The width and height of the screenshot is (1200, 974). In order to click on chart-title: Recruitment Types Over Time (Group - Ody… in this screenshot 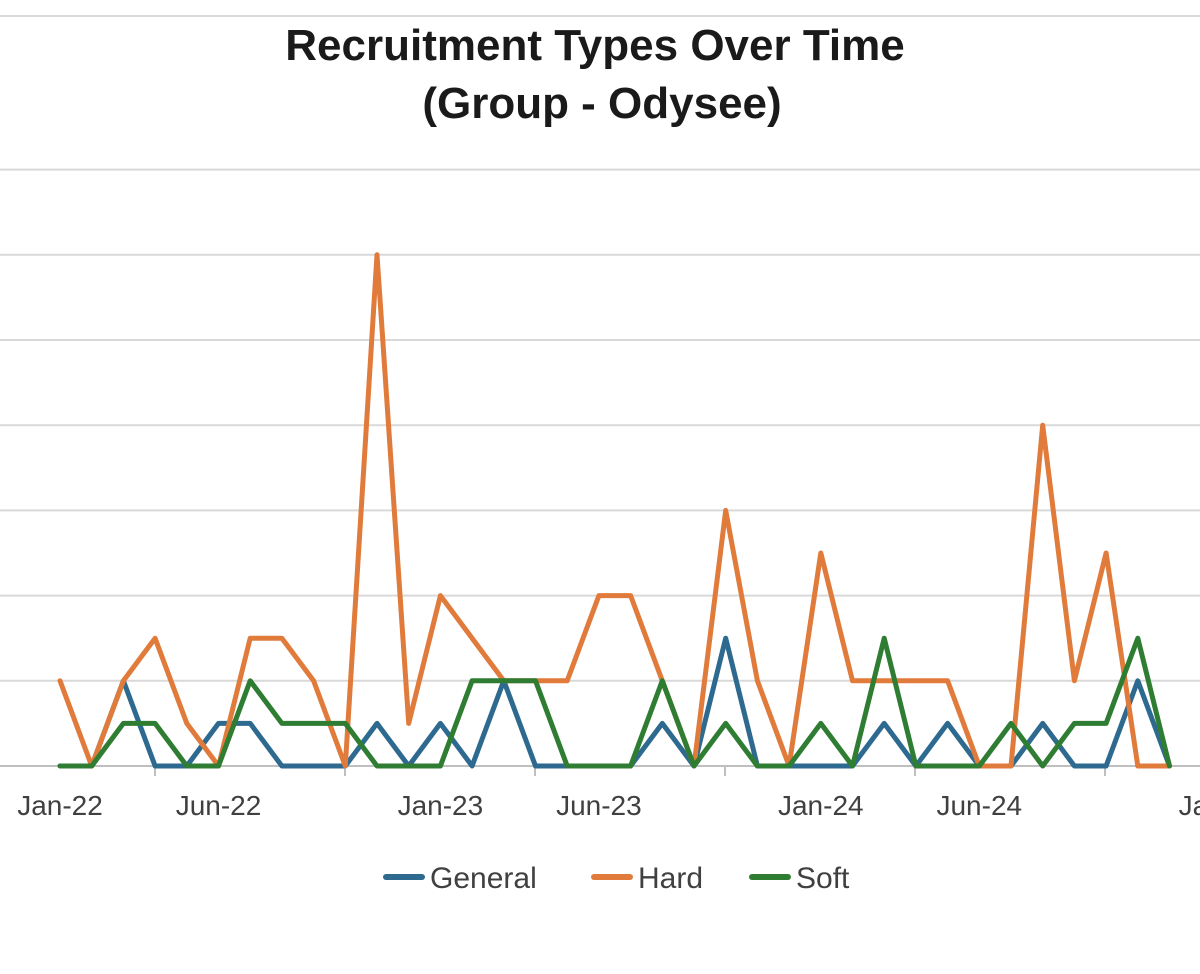, I will do `click(594, 74)`.